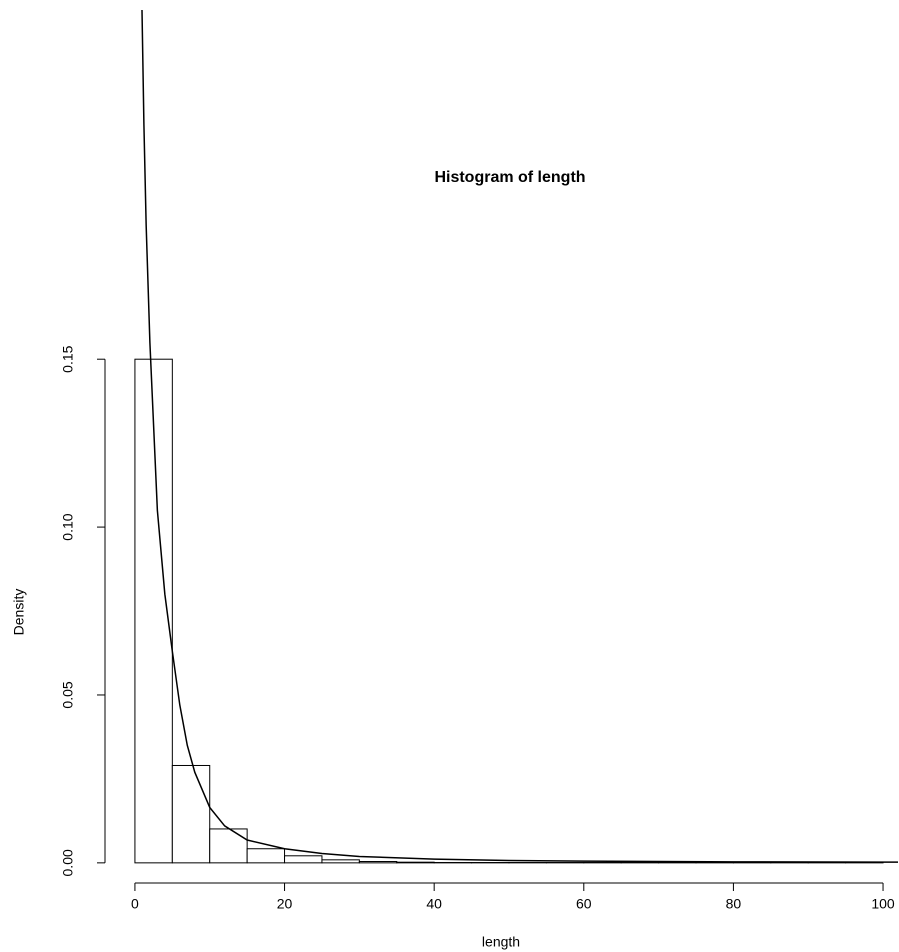 This screenshot has height=952, width=899. Describe the element at coordinates (883, 904) in the screenshot. I see `x-tick-label: 100` at that location.